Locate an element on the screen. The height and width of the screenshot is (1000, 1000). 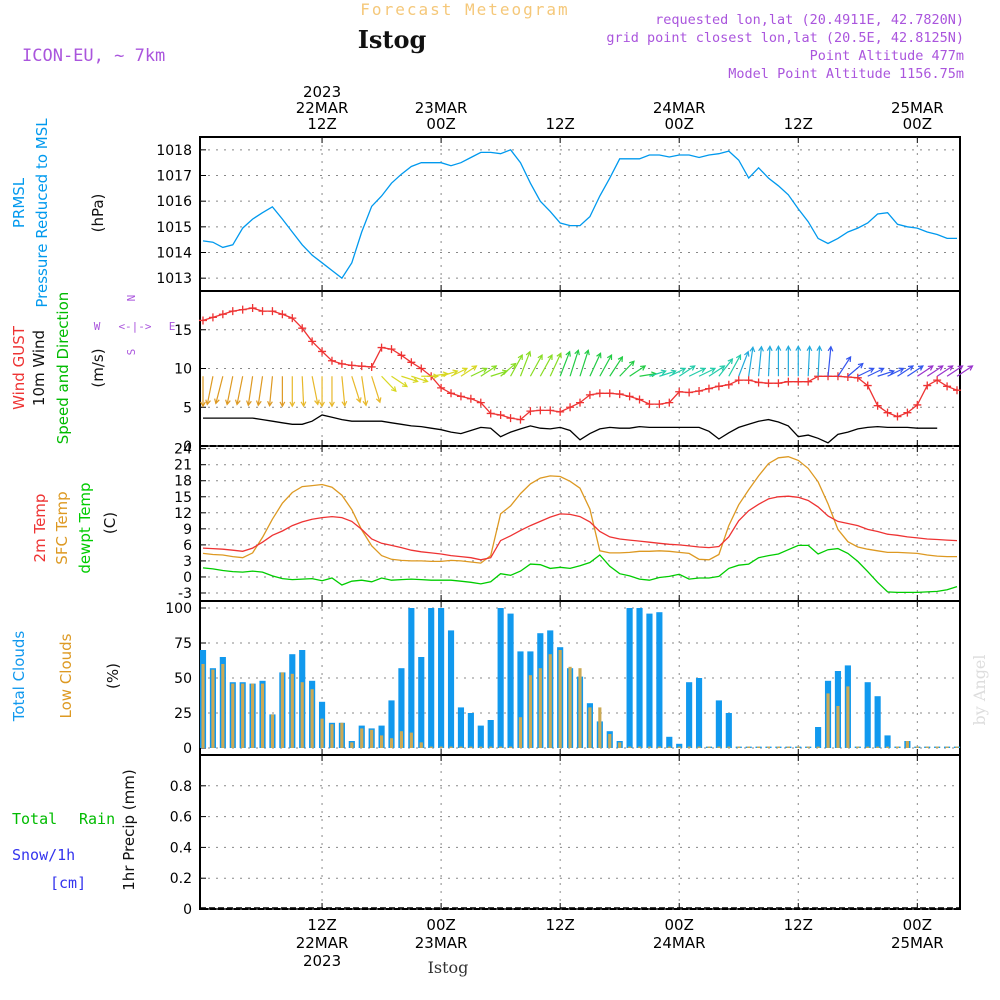
y-tick-label: 0 is located at coordinates (187, 447).